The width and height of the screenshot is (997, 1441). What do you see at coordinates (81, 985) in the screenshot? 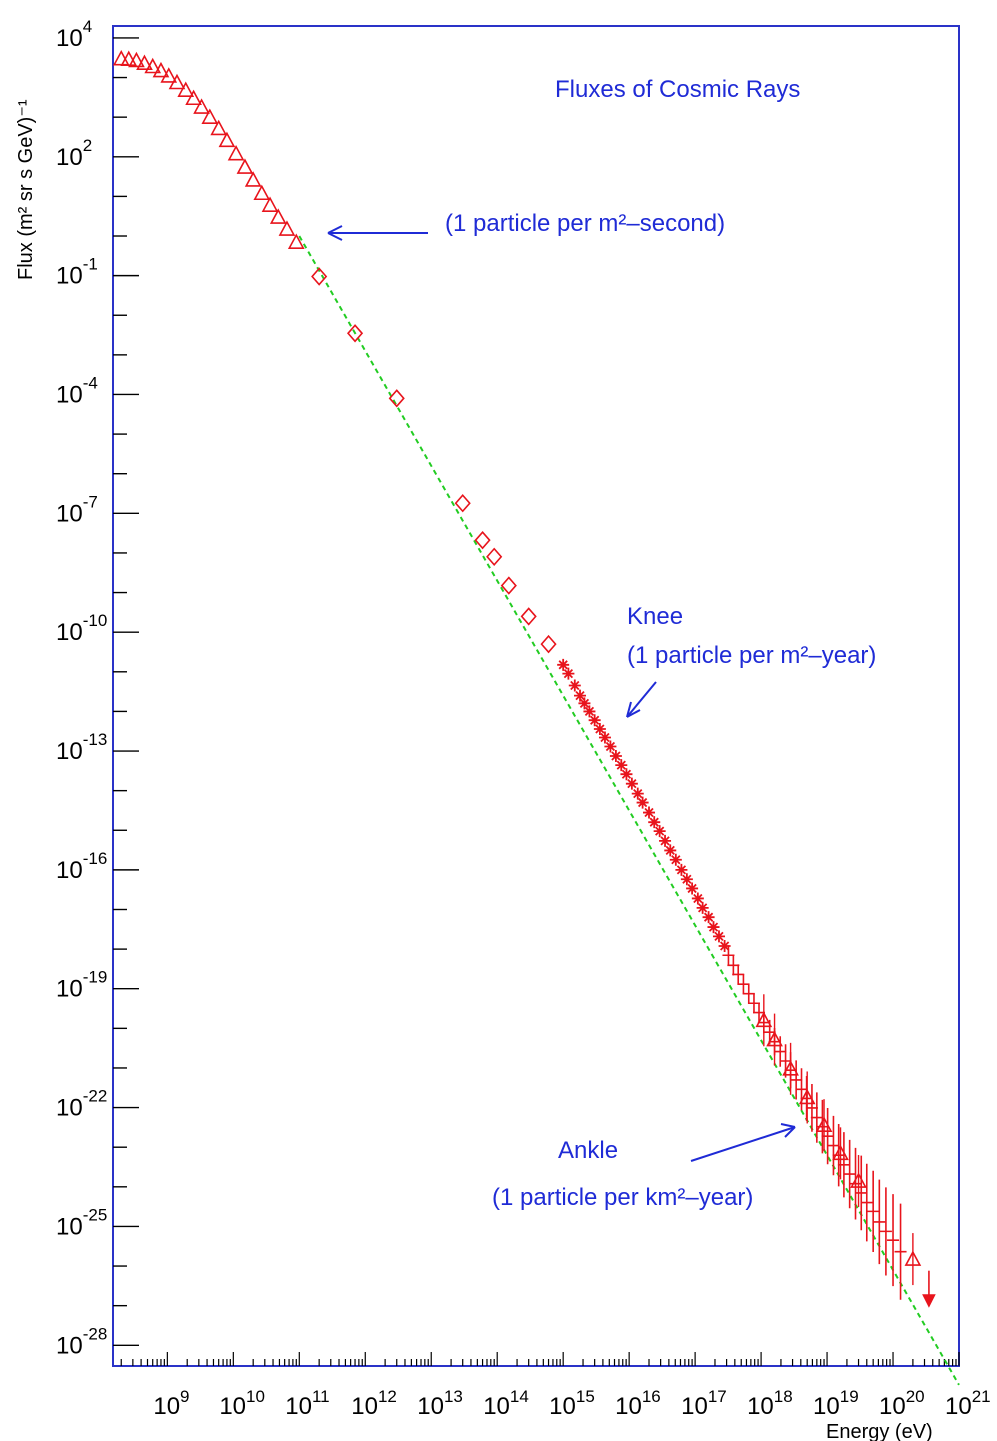
I see `y-tick-label: 10⁻¹⁹` at bounding box center [81, 985].